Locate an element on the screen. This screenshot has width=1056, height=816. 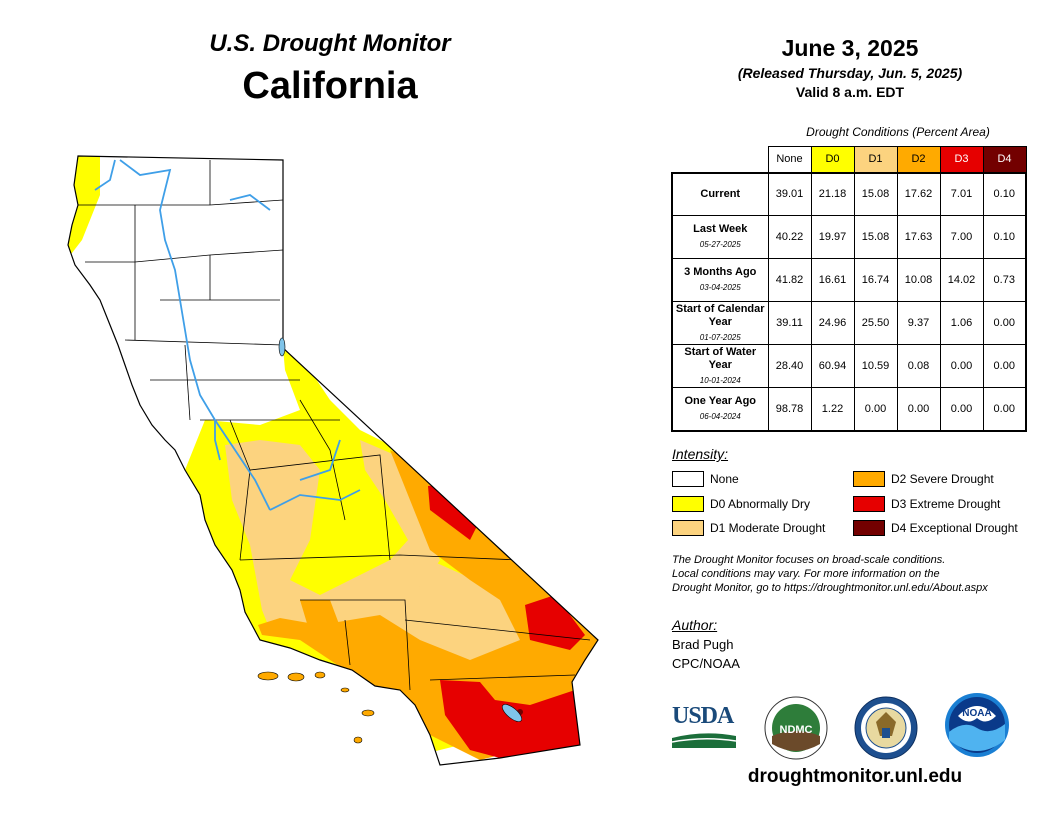
salton-sea is located at coordinates (512, 713).